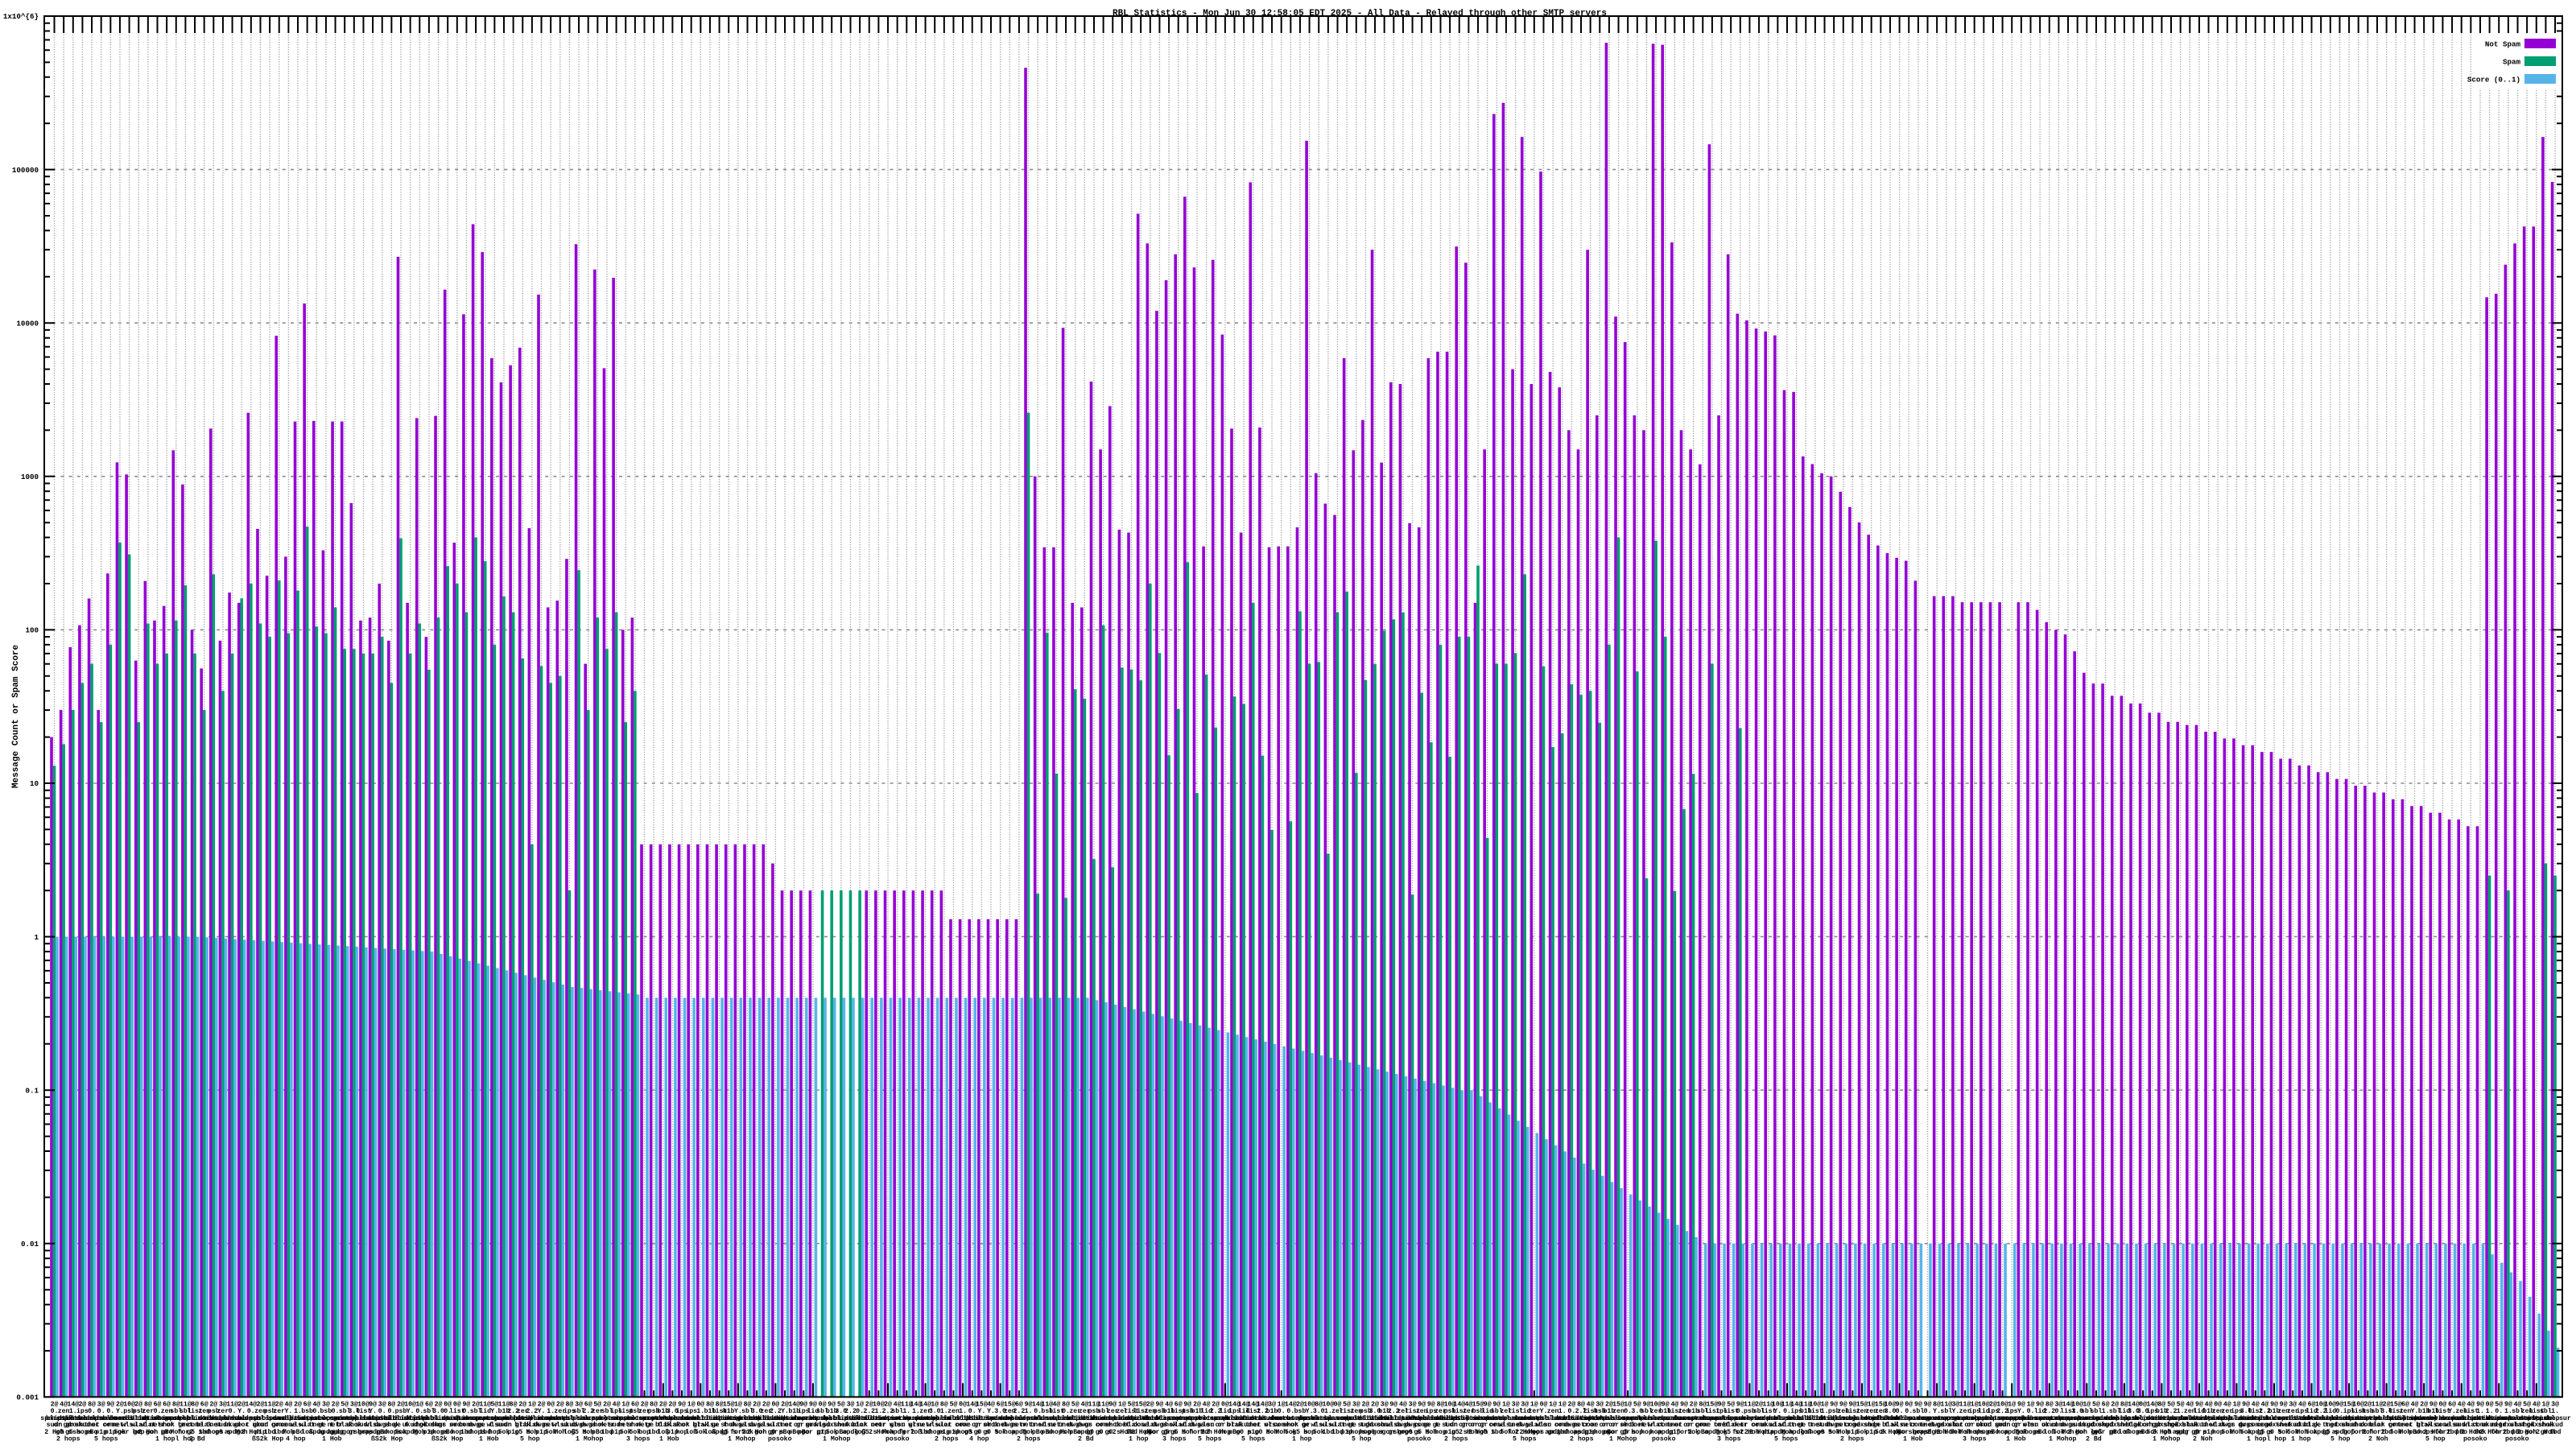 The height and width of the screenshot is (1453, 2576). I want to click on svg-text: 1000, so click(30, 477).